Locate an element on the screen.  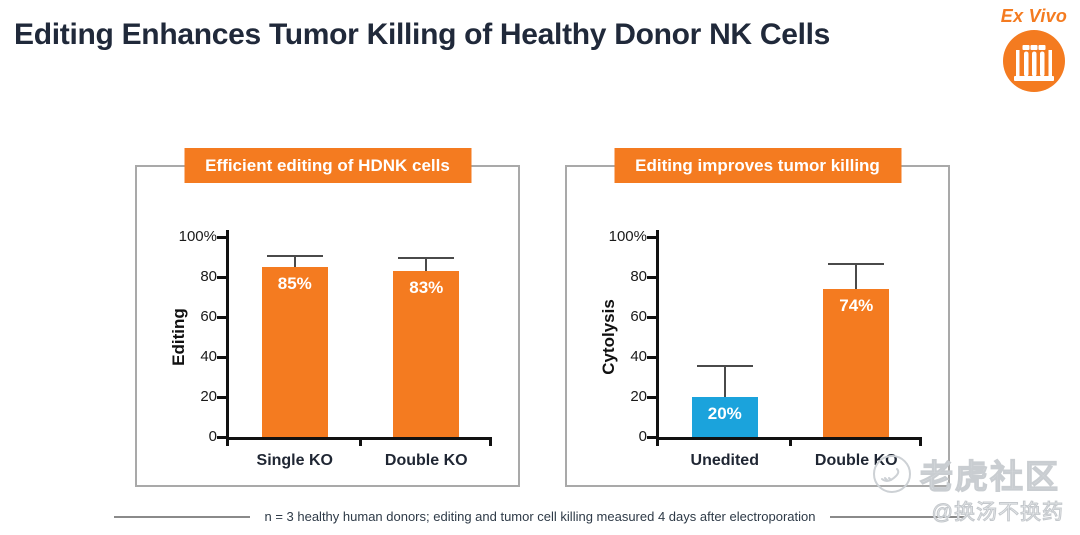
bar-value-double-ko: 83% is located at coordinates (426, 287).